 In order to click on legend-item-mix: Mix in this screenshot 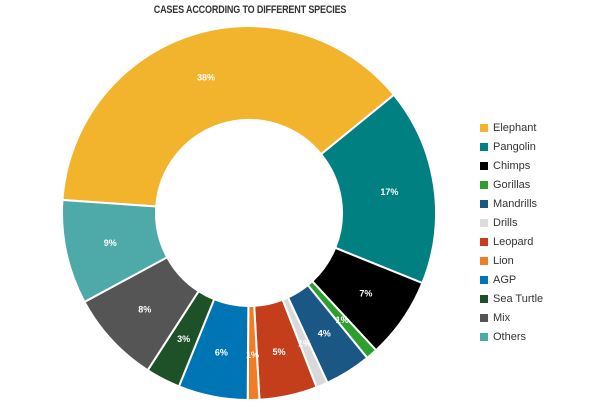, I will do `click(511, 317)`.